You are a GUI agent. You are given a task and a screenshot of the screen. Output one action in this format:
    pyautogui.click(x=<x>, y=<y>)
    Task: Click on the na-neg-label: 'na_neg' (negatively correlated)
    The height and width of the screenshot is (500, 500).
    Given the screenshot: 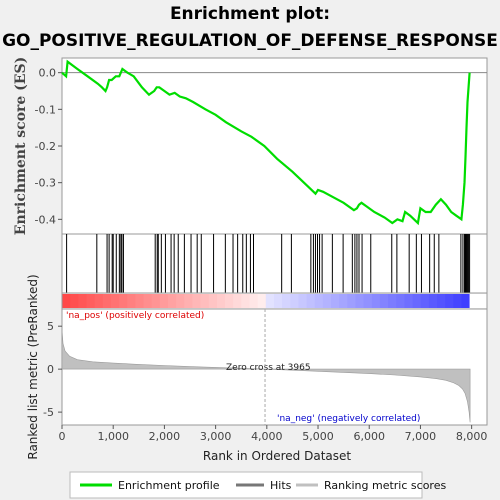 What is the action you would take?
    pyautogui.click(x=348, y=419)
    